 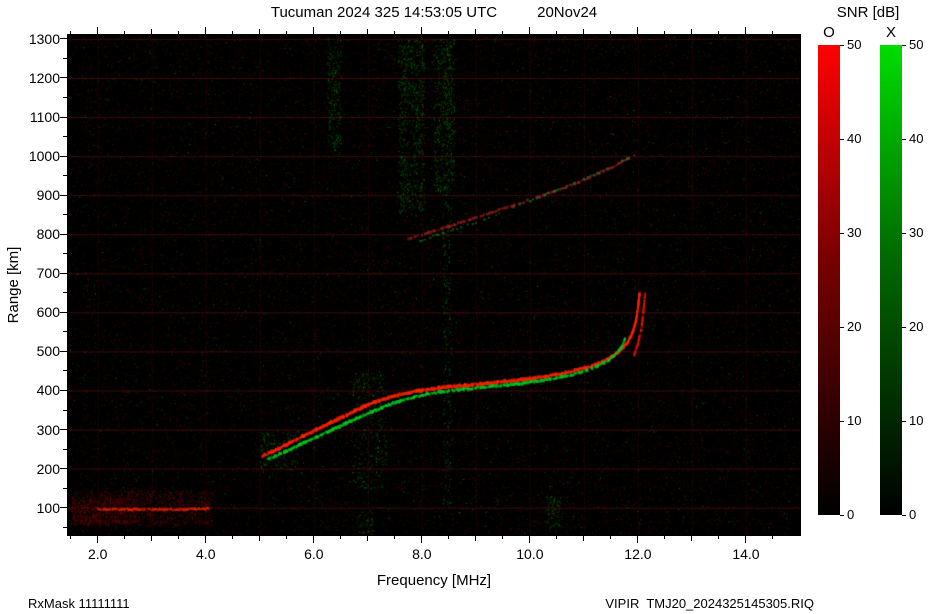 What do you see at coordinates (891, 280) in the screenshot?
I see `colorbar-x` at bounding box center [891, 280].